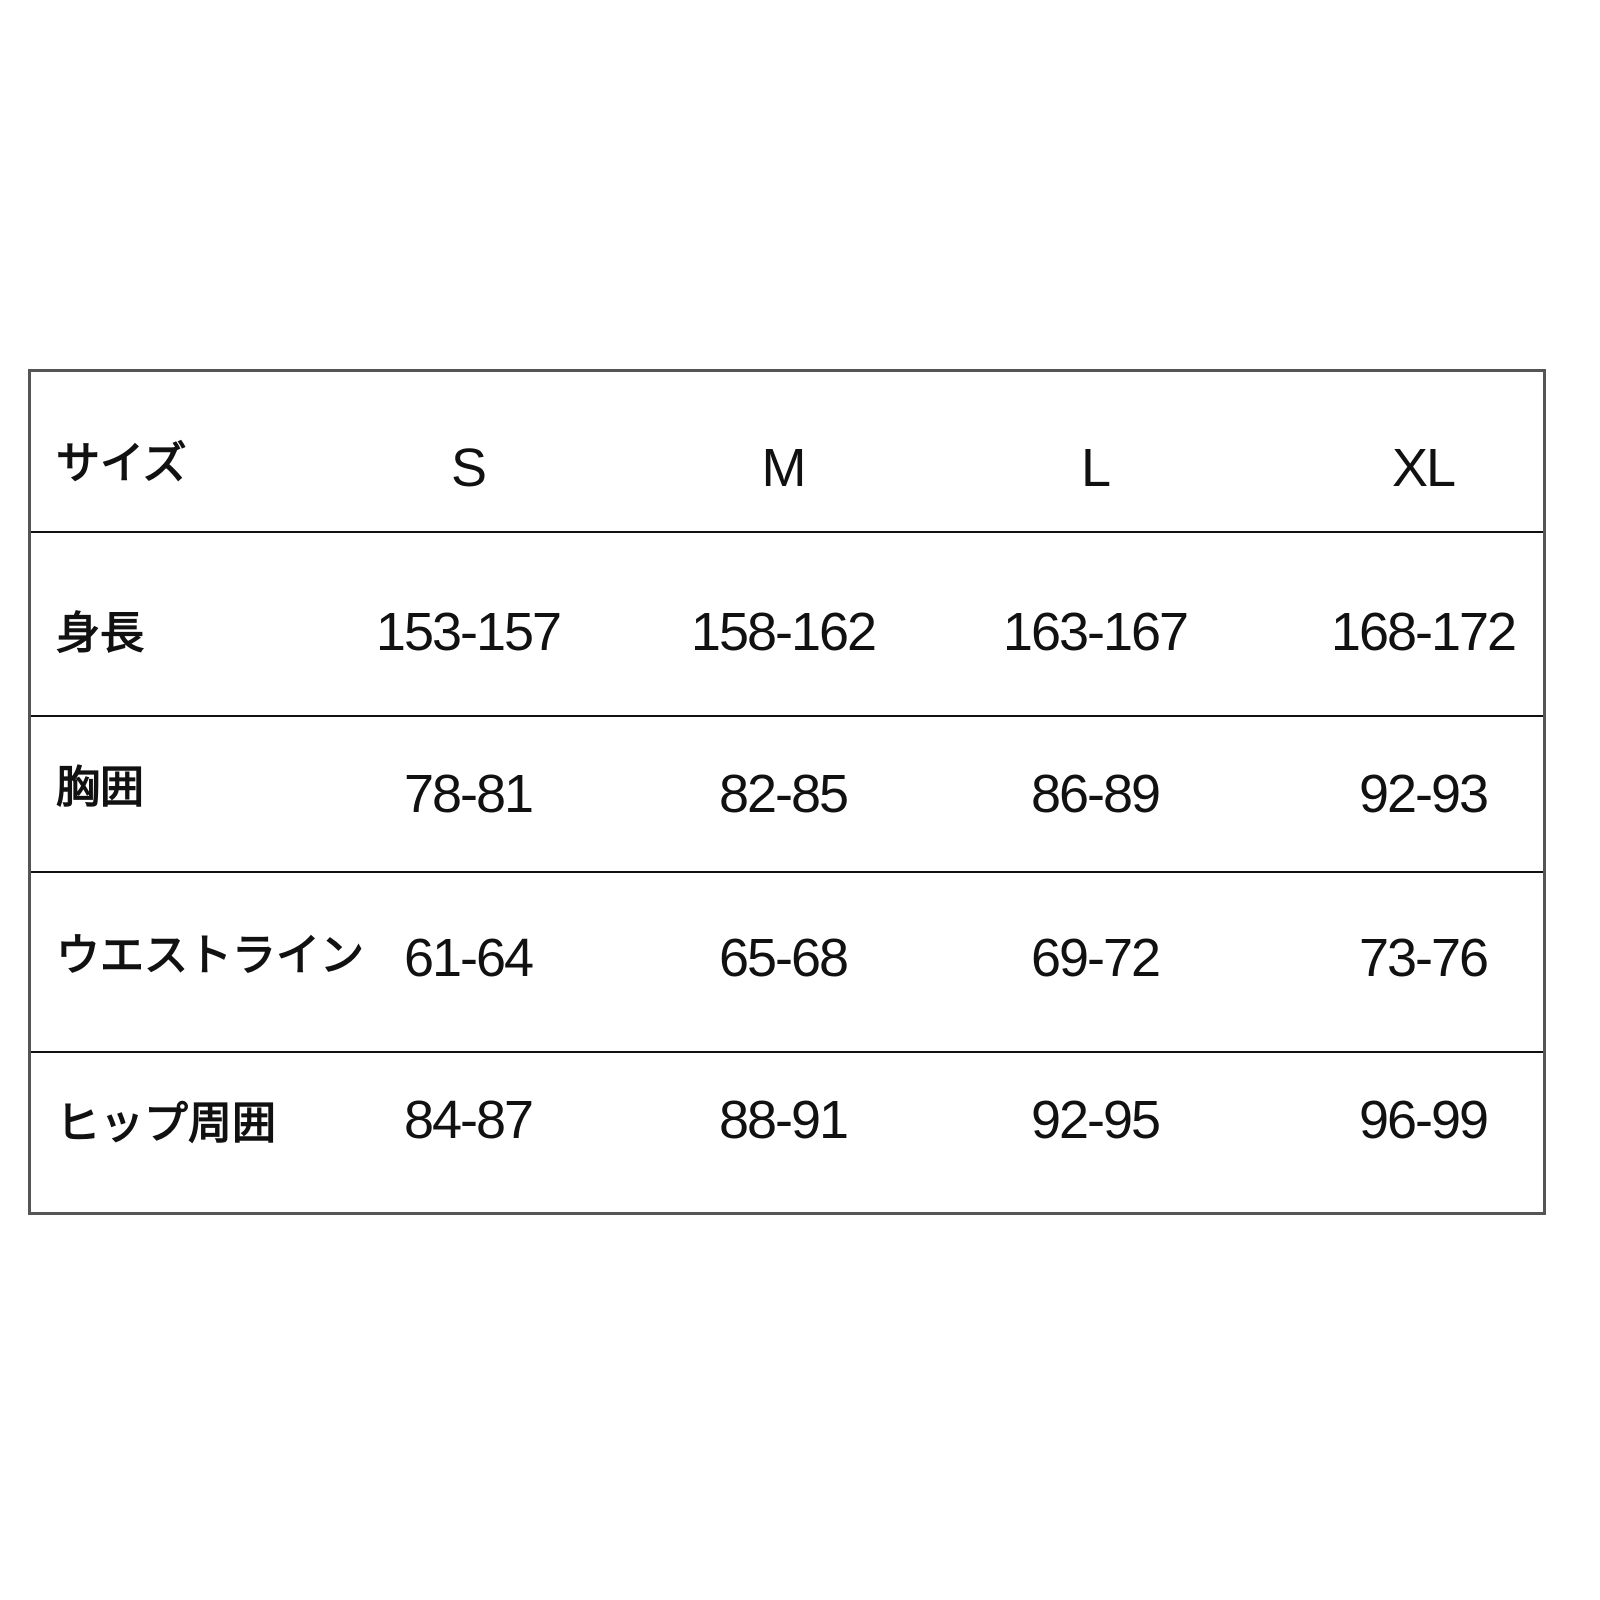 Image resolution: width=1600 pixels, height=1600 pixels. I want to click on table-cell: 65-68, so click(783, 958).